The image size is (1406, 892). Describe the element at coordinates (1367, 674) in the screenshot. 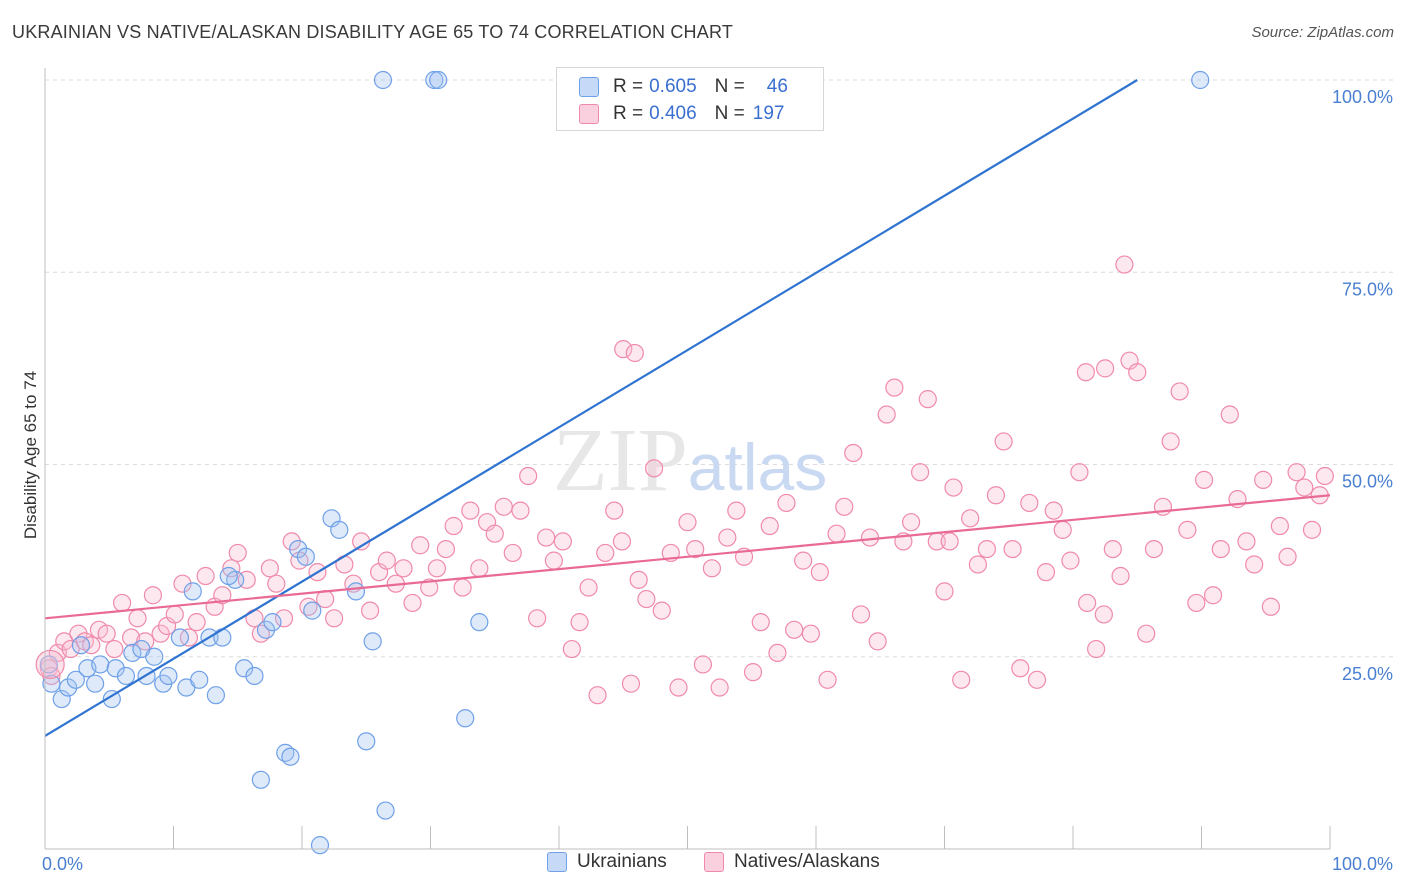

I see `y-tick-label: 25.0%` at that location.